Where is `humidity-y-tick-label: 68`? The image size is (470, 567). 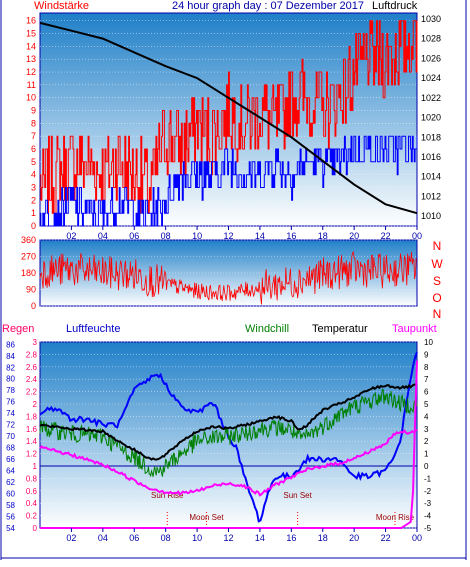 humidity-y-tick-label: 68 is located at coordinates (10, 448).